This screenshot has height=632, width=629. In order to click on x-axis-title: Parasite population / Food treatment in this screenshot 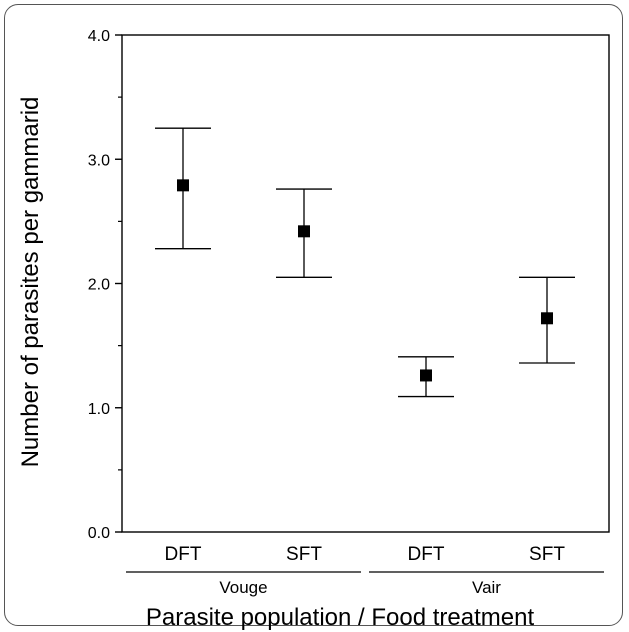, I will do `click(340, 617)`.